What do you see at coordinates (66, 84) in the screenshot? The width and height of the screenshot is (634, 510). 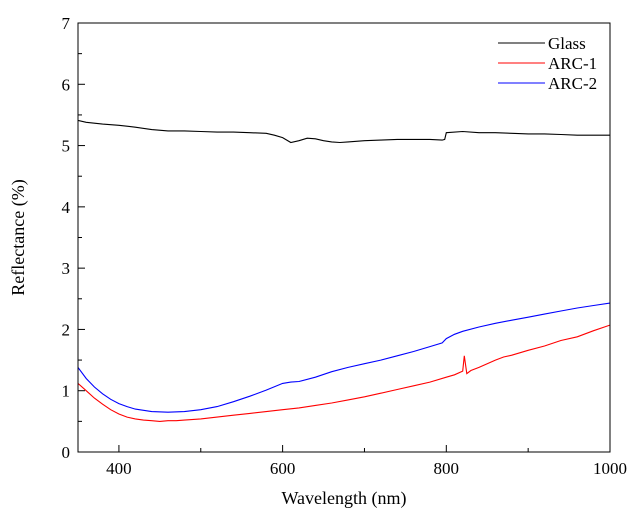 I see `y-tick-label: 6` at bounding box center [66, 84].